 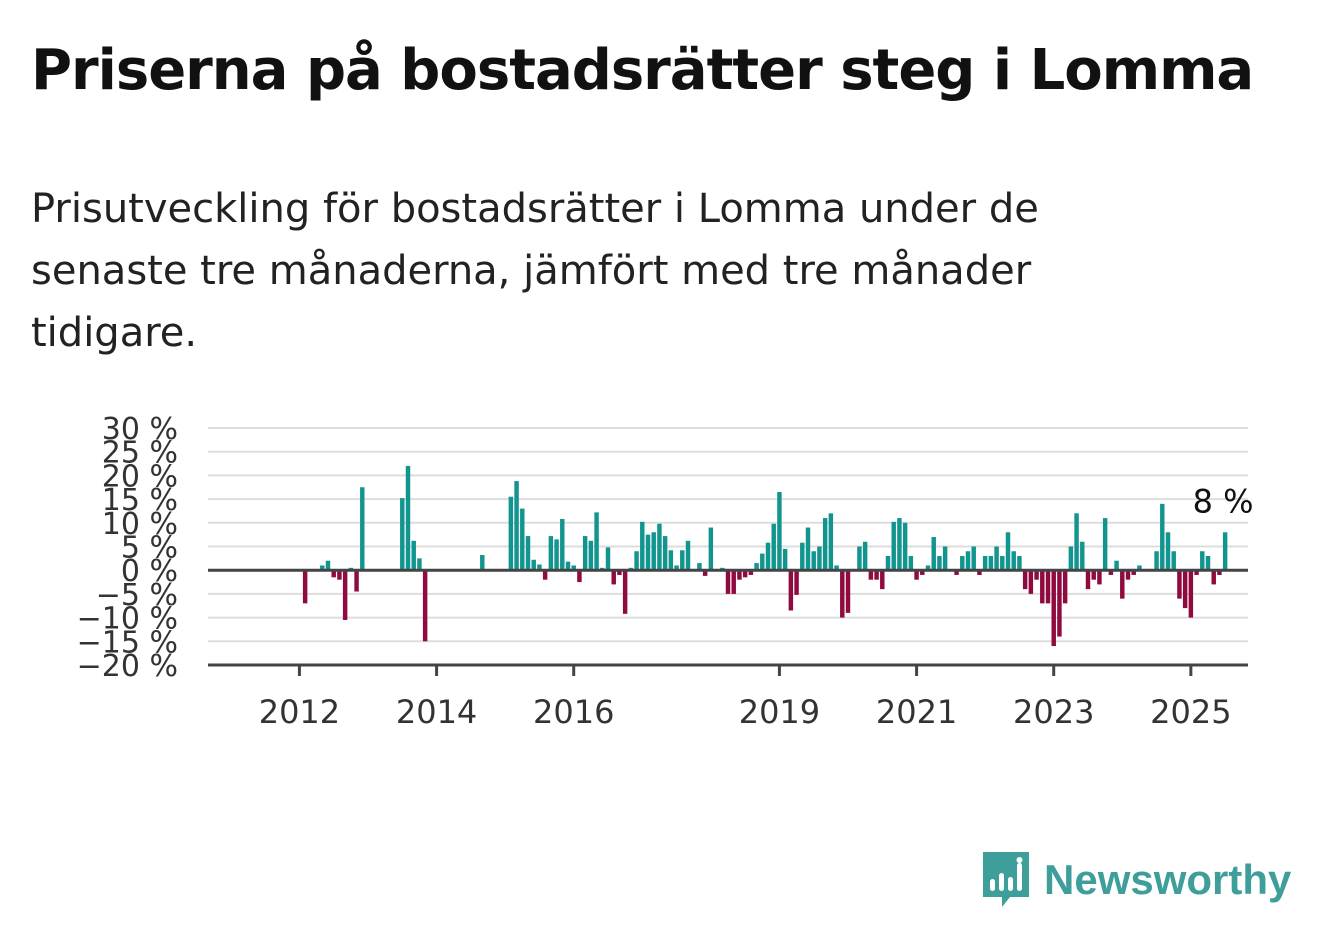 I want to click on y-tick-label: 0 %, so click(x=149, y=571).